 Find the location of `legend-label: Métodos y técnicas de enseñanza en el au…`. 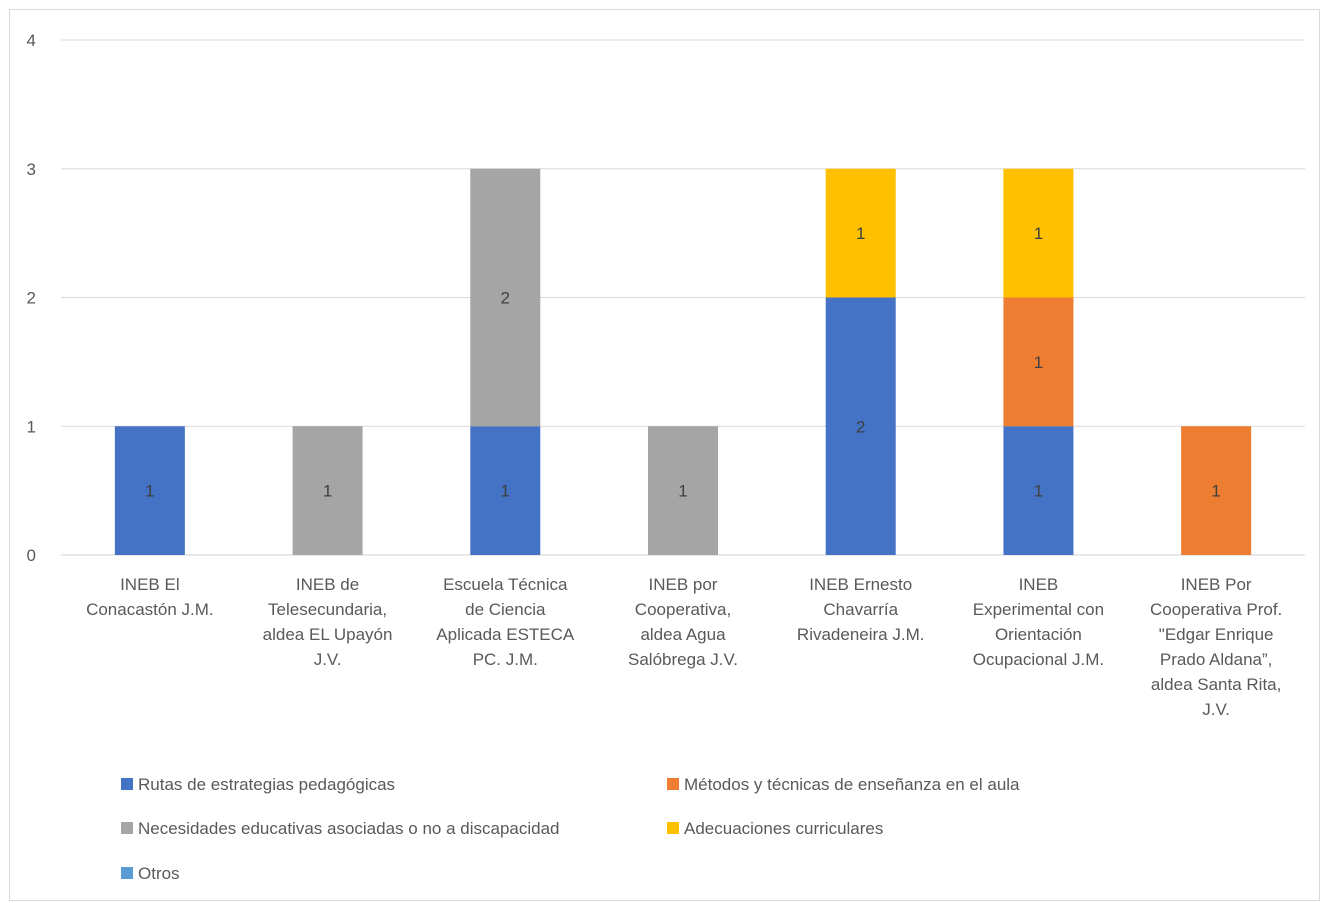

legend-label: Métodos y técnicas de enseñanza en el au… is located at coordinates (852, 784).